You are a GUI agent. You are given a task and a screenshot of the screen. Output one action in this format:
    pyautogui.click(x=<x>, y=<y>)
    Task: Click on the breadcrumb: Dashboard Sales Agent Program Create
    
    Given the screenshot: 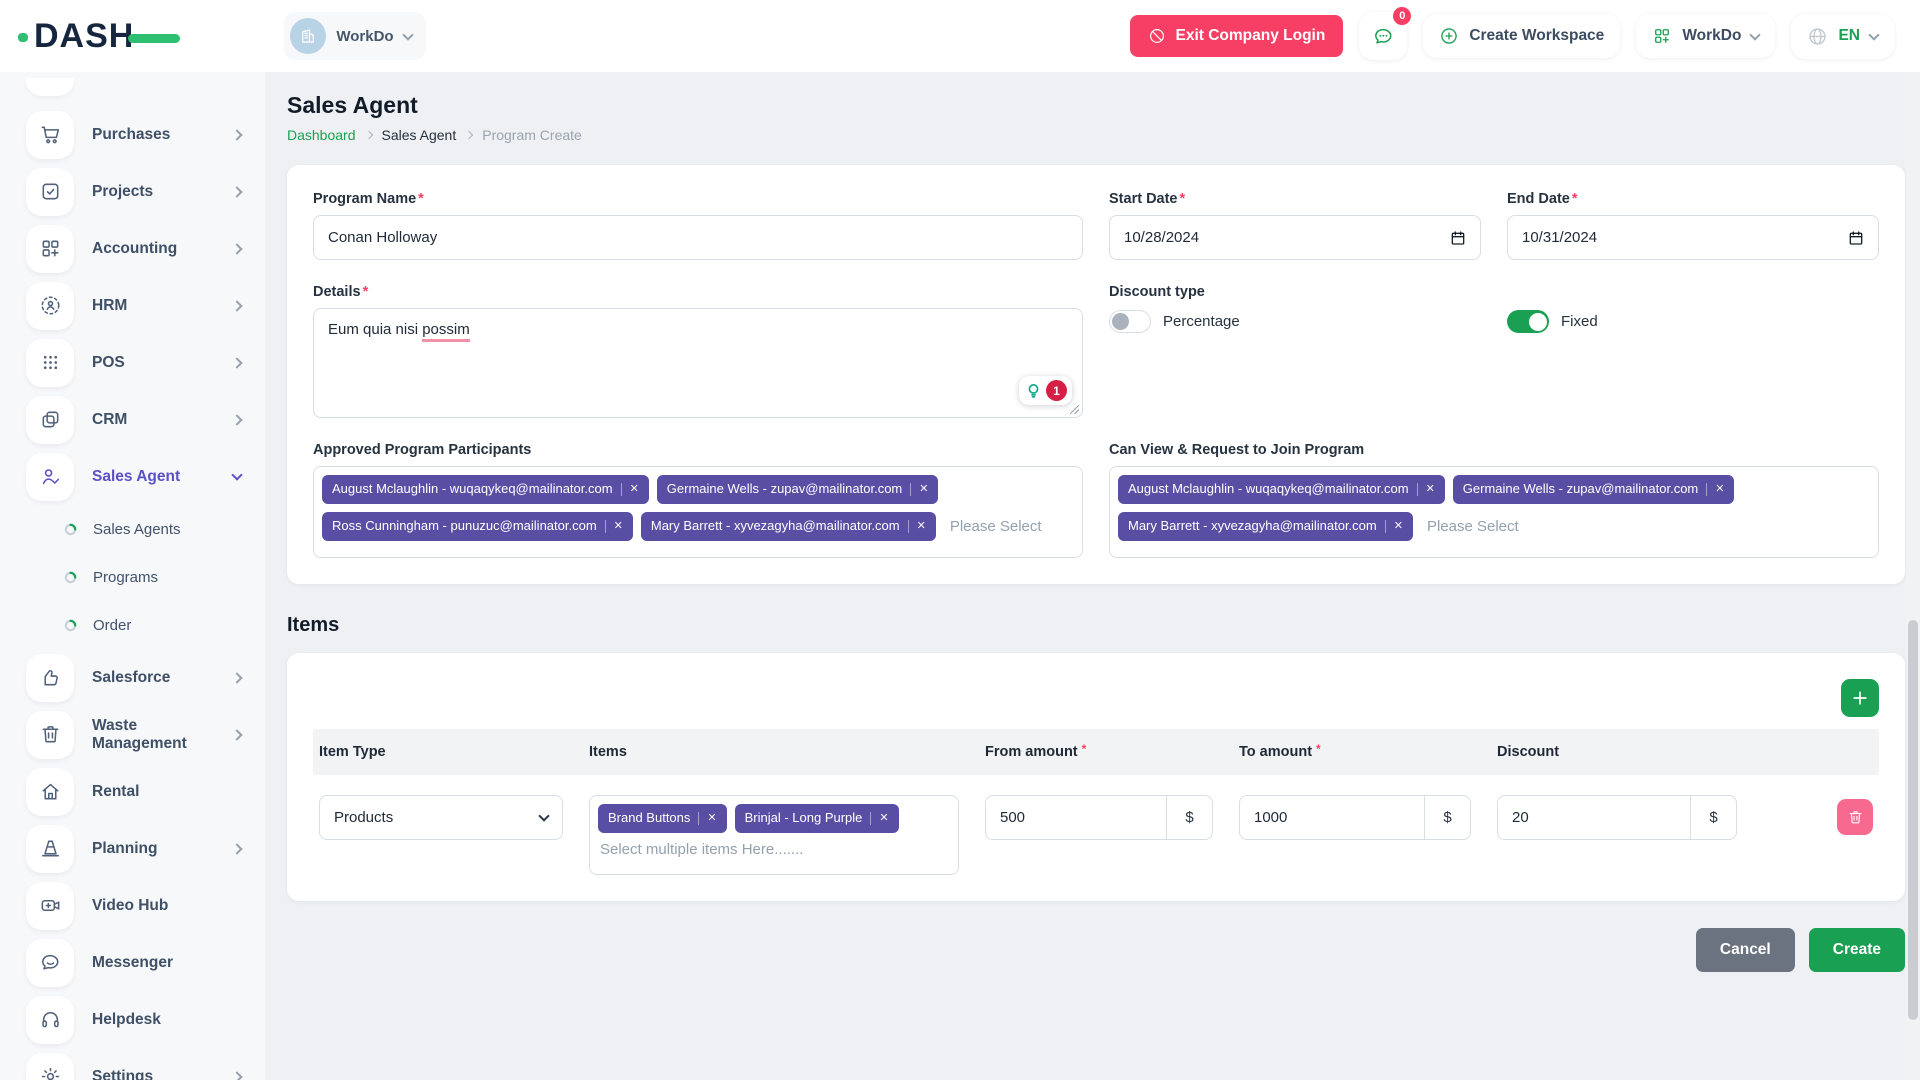 What is the action you would take?
    pyautogui.click(x=1096, y=135)
    